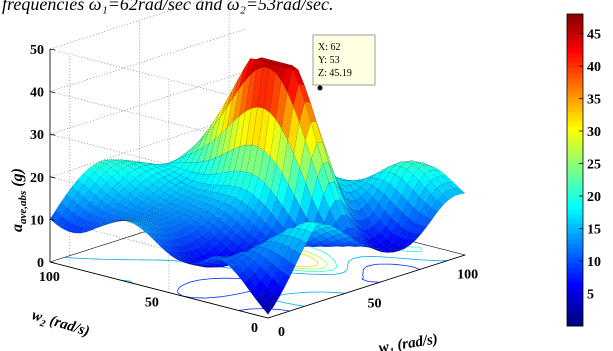  Describe the element at coordinates (37, 135) in the screenshot. I see `z-tick-label: 30` at that location.